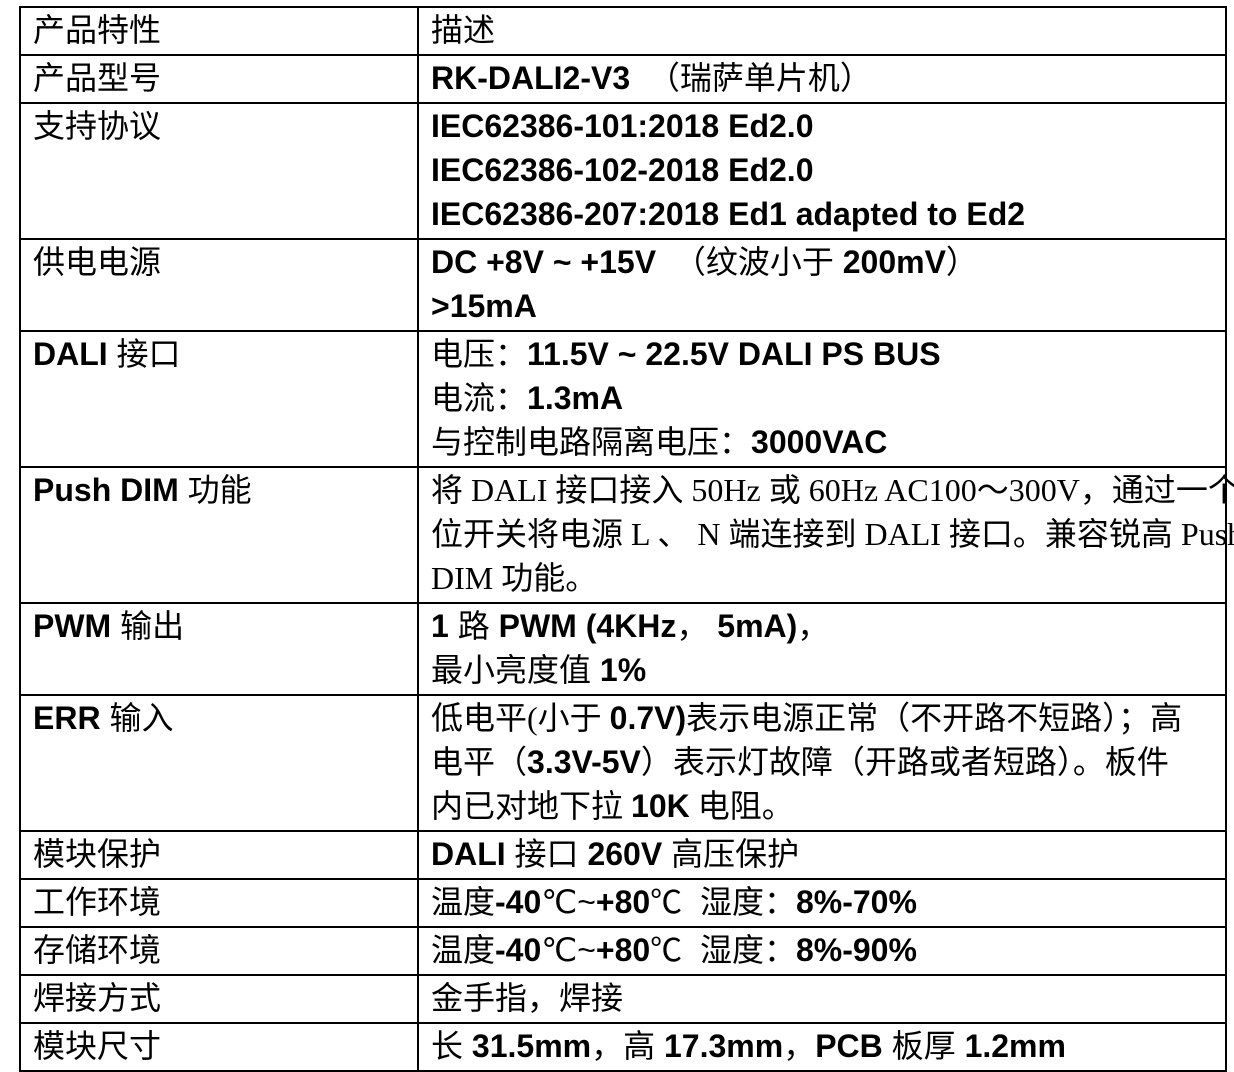 The height and width of the screenshot is (1072, 1234). I want to click on latin-text: IEC62386-102-2018 Ed2.0, so click(622, 170).